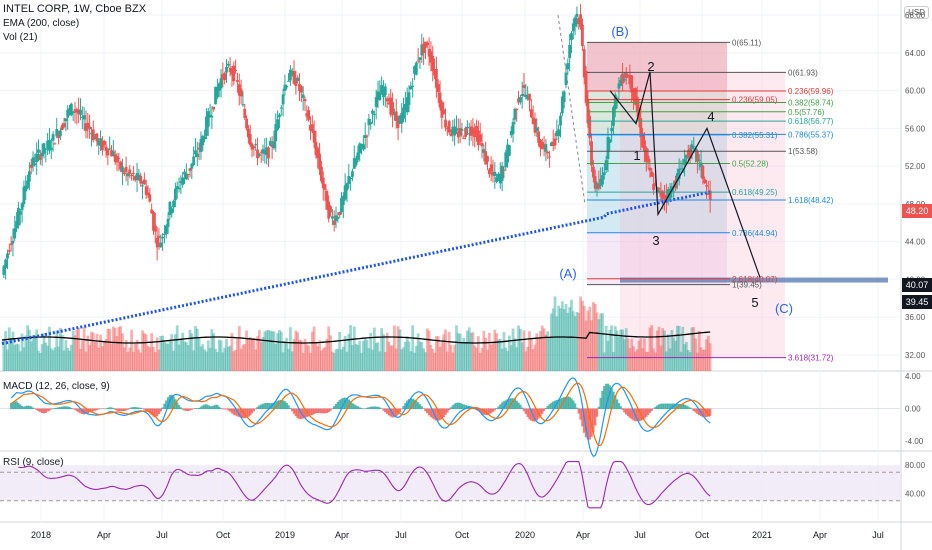 Image resolution: width=932 pixels, height=550 pixels. Describe the element at coordinates (755, 279) in the screenshot. I see `fib-level-label: 2.618(40.07)` at that location.